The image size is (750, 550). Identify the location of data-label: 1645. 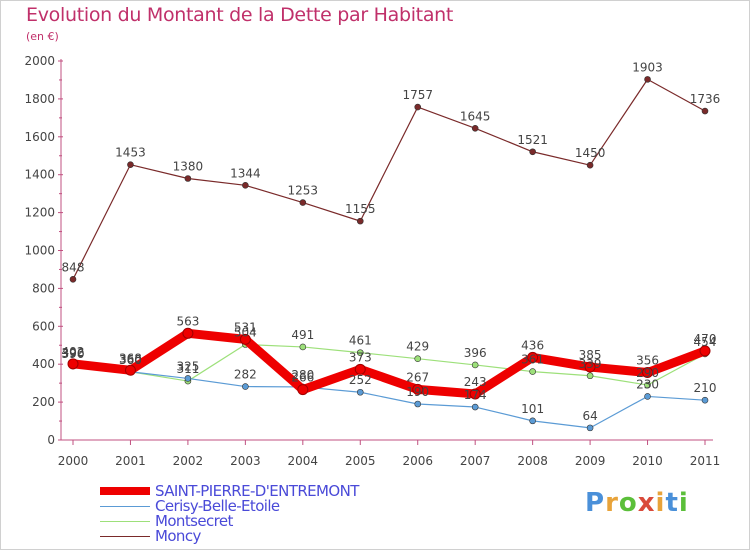
(475, 116).